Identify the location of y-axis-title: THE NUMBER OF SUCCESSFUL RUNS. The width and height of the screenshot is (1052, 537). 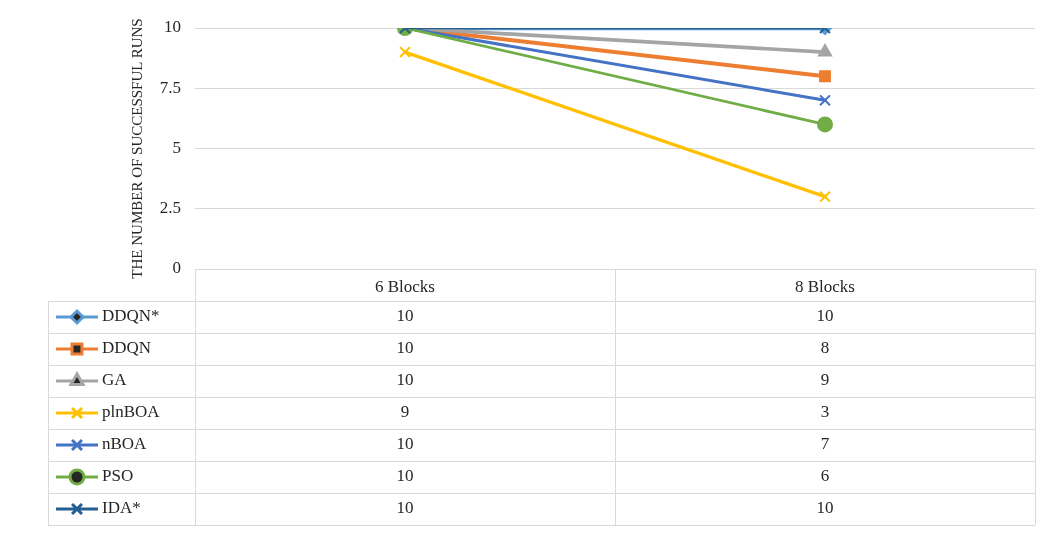
(136, 148).